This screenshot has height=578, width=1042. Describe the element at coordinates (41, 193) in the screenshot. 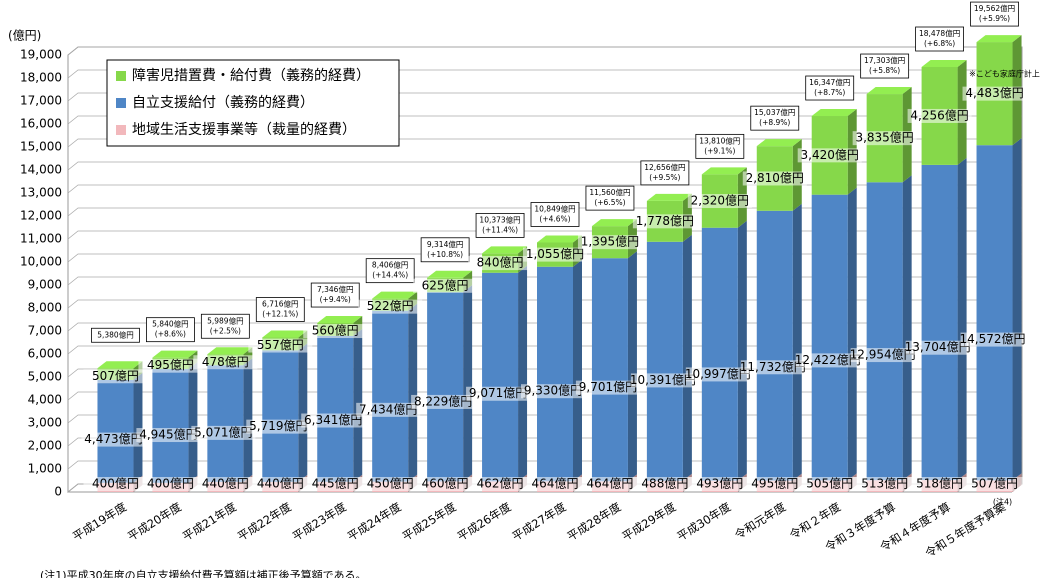

I see `y-tick-label: 13,000` at that location.